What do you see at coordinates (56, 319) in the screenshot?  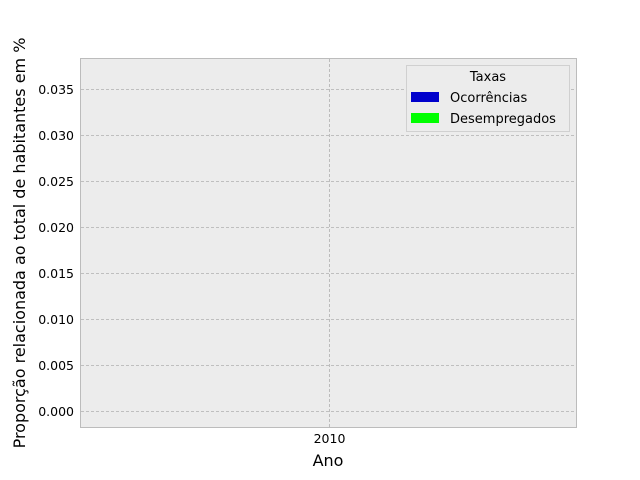 I see `y-tick-label: 0.010` at bounding box center [56, 319].